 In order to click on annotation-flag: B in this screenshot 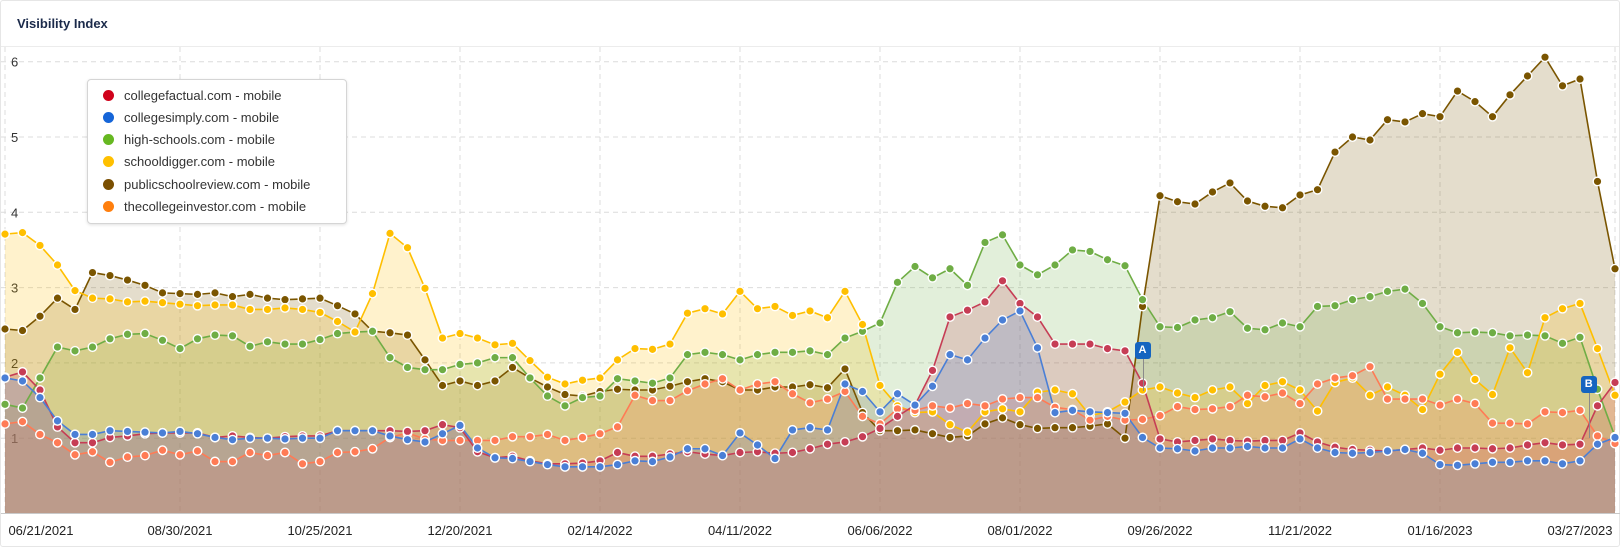, I will do `click(1588, 384)`.